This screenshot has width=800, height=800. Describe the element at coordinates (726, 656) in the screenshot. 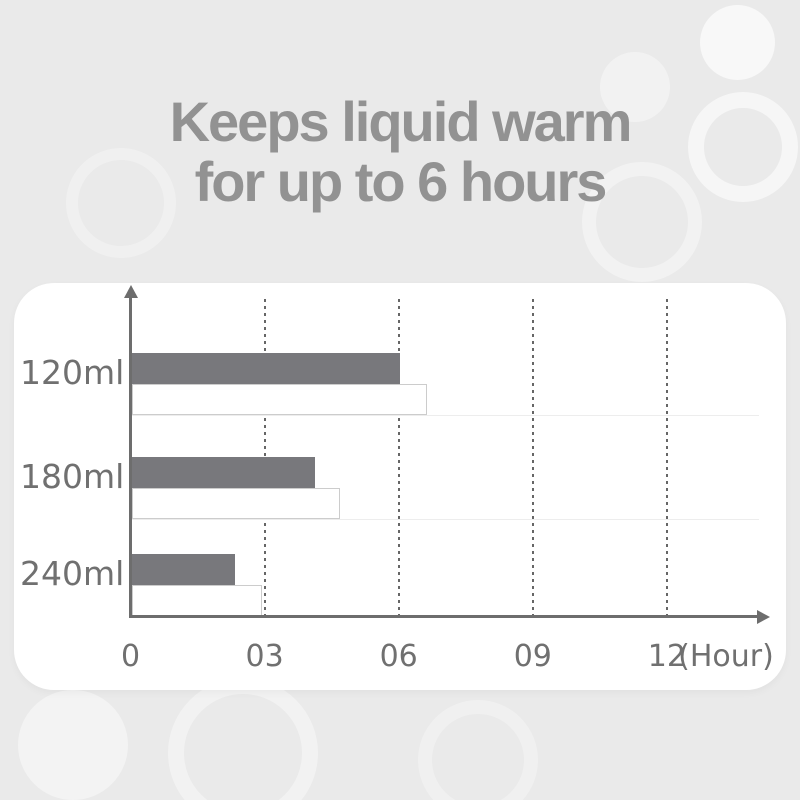

I see `x-axis-unit: (Hour)` at that location.